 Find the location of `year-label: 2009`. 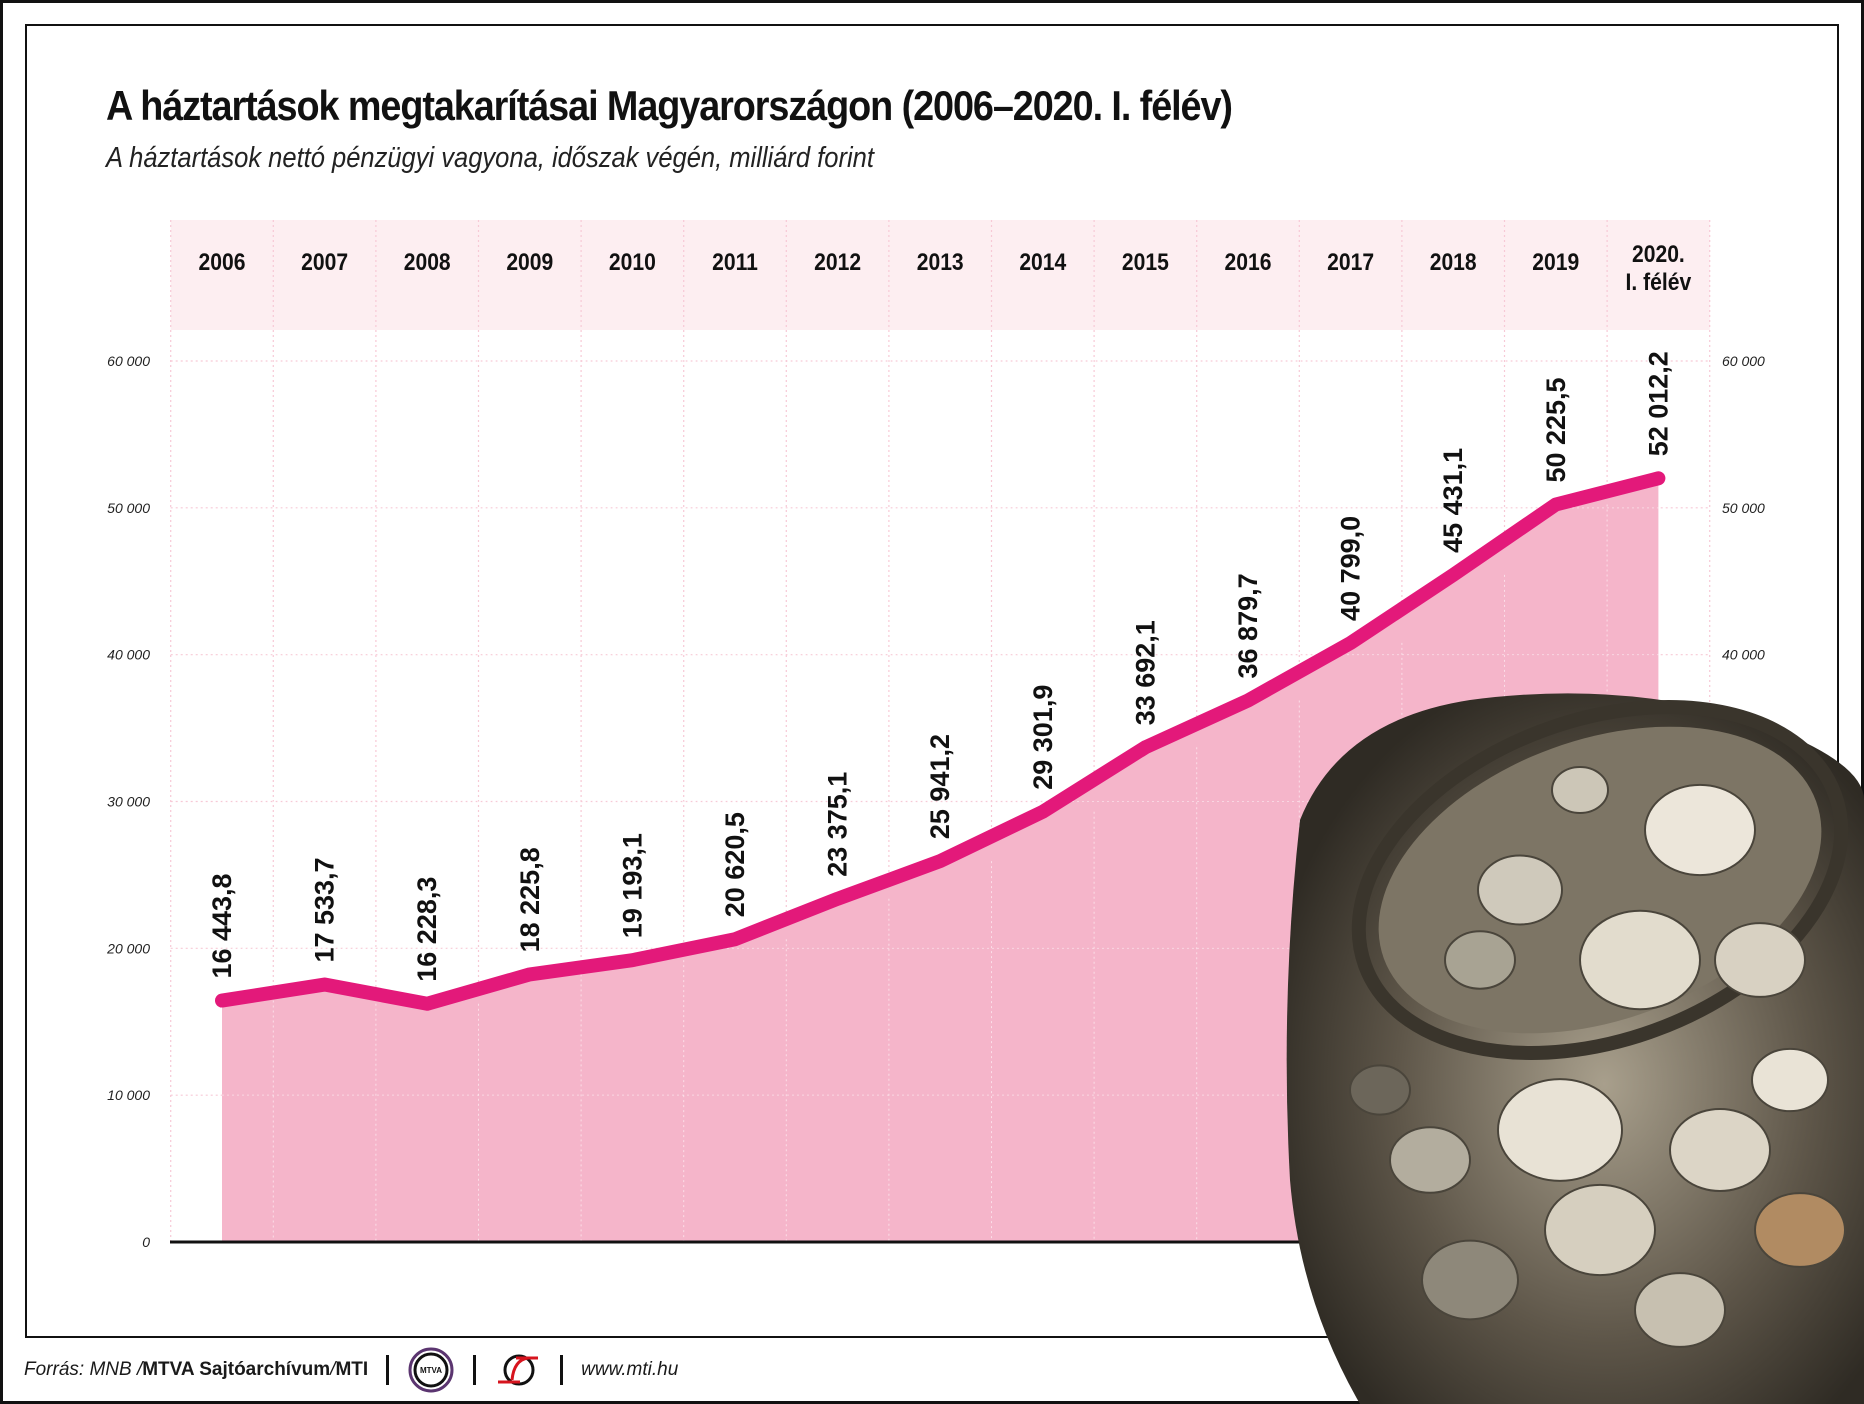

year-label: 2009 is located at coordinates (529, 262).